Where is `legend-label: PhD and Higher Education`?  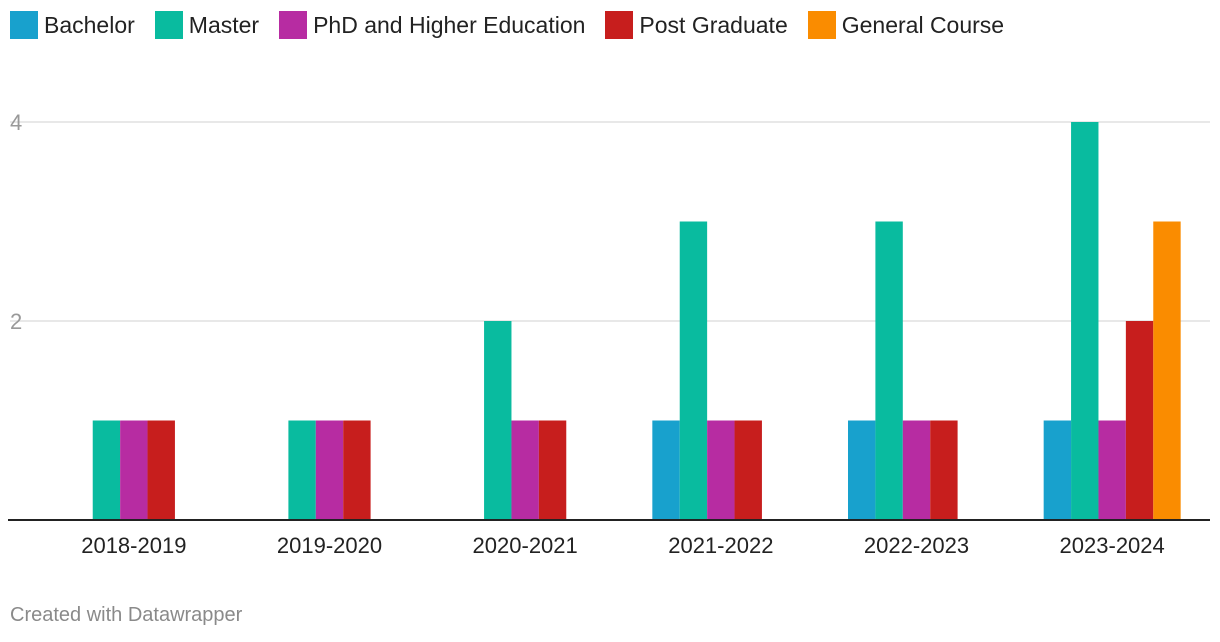
legend-label: PhD and Higher Education is located at coordinates (449, 24).